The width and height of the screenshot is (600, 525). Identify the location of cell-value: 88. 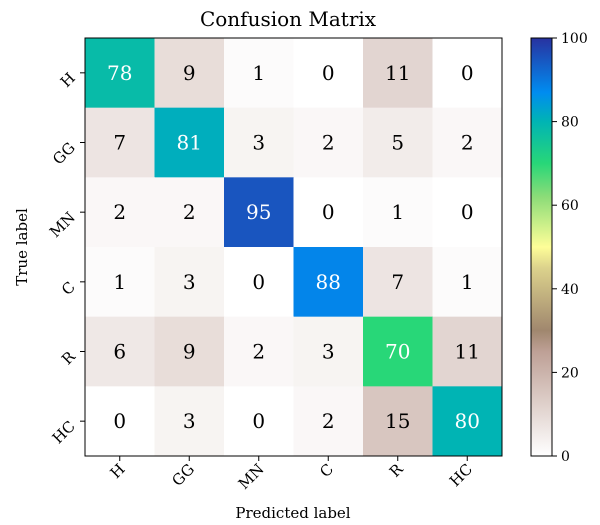
(328, 282).